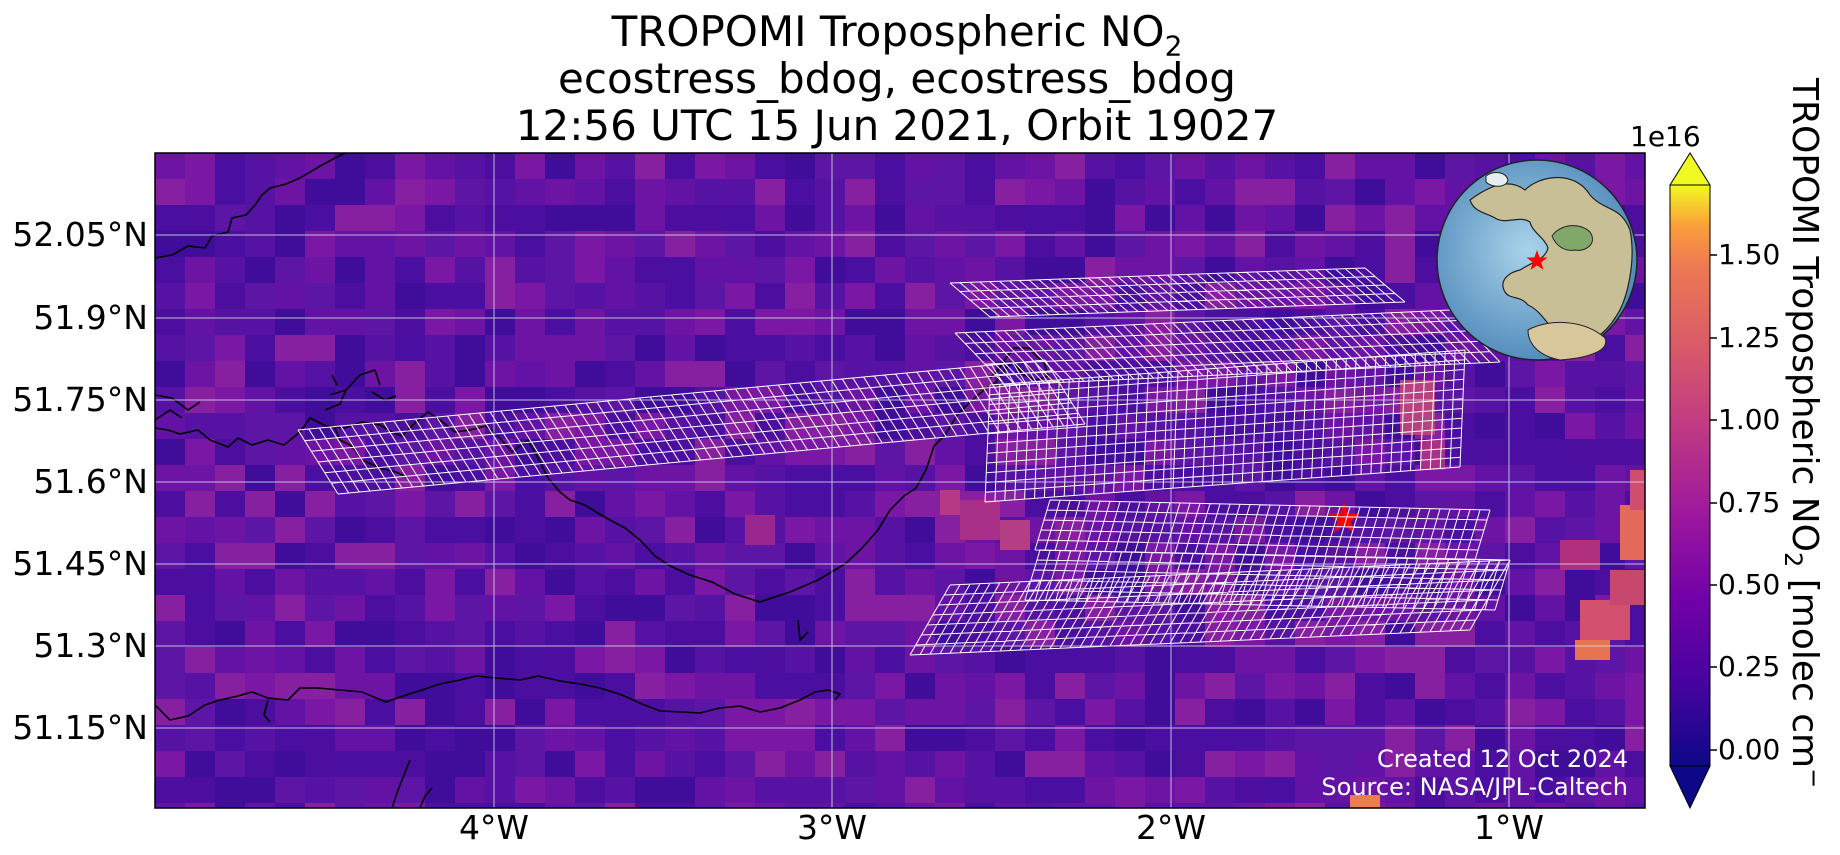  What do you see at coordinates (90, 645) in the screenshot?
I see `lat-label: 51.3°N` at bounding box center [90, 645].